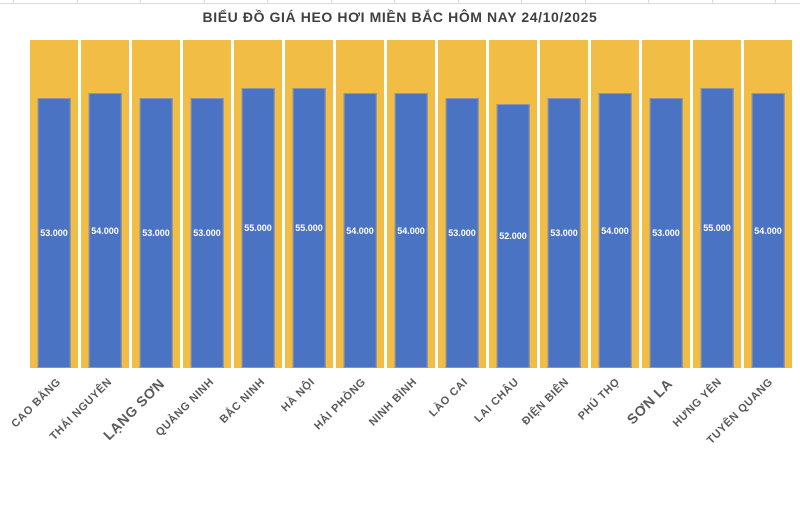 The height and width of the screenshot is (507, 800). What do you see at coordinates (497, 401) in the screenshot?
I see `x-axis-label: LAI CHÂU` at bounding box center [497, 401].